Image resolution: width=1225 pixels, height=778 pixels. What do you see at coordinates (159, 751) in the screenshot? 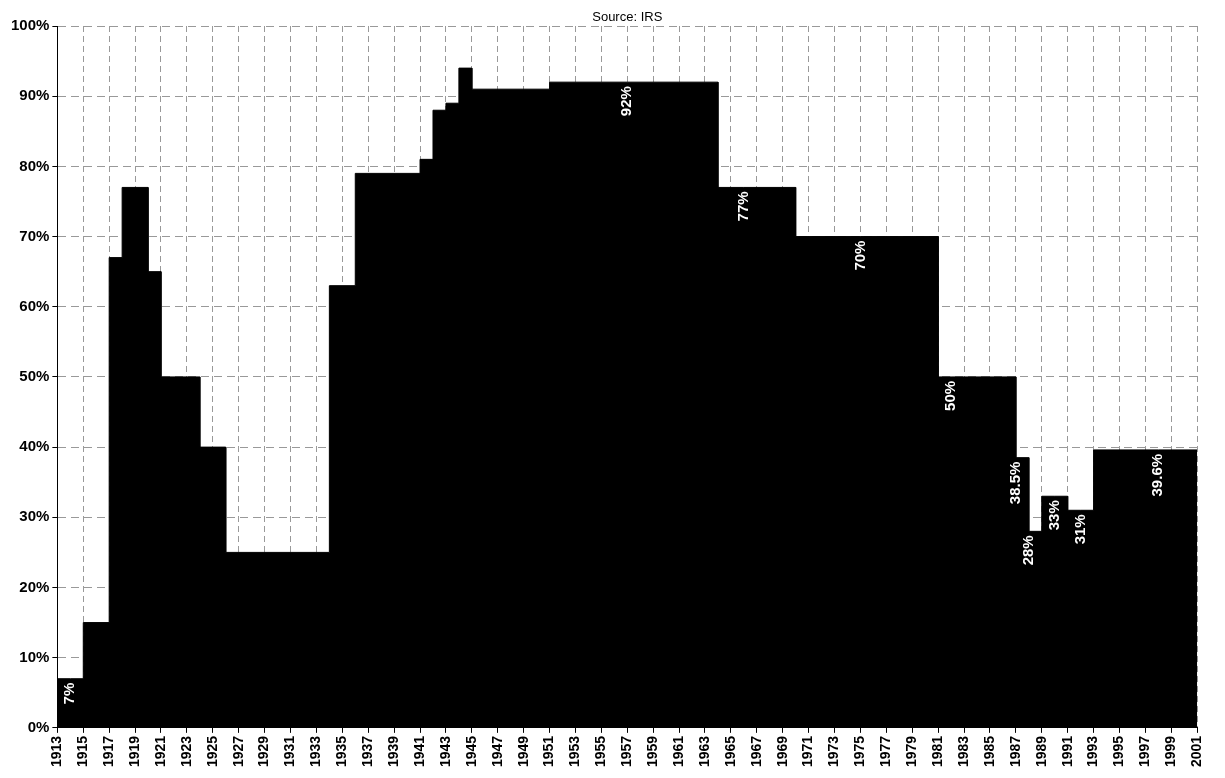
I see `x-tick-label: 1921` at bounding box center [159, 751].